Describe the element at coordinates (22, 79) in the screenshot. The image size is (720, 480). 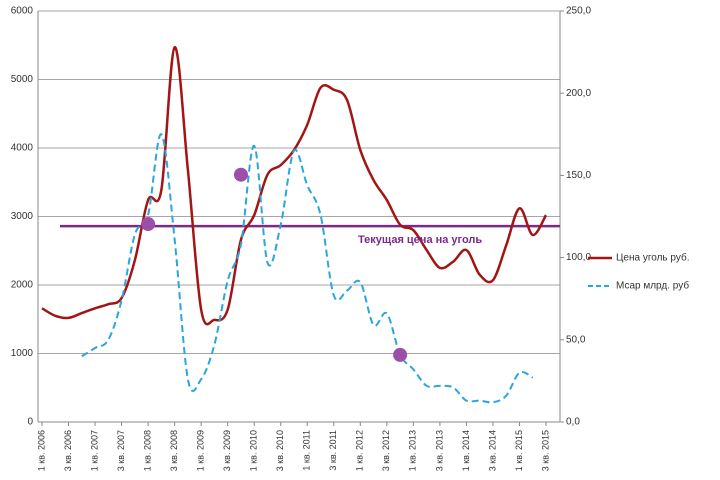
I see `y-tick-label: 5000` at that location.